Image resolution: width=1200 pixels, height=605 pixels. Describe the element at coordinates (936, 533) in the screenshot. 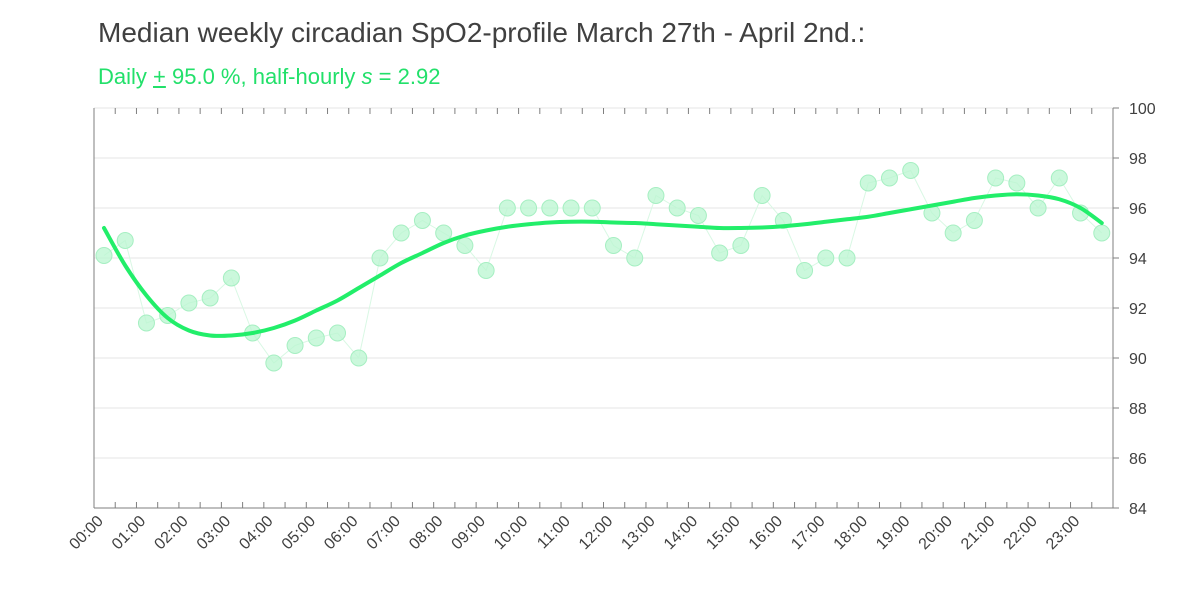

I see `x-tick-label: 20:00` at that location.